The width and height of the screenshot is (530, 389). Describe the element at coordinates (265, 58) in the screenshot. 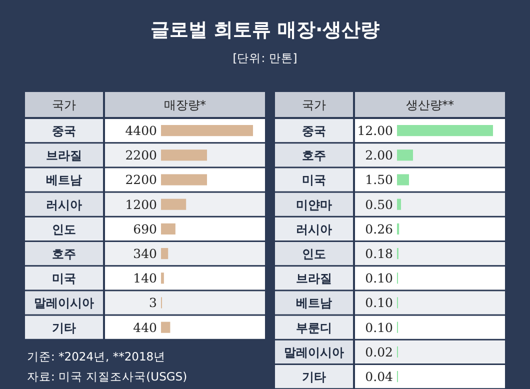

I see `chart-subtitle: [단위: 만톤]` at that location.